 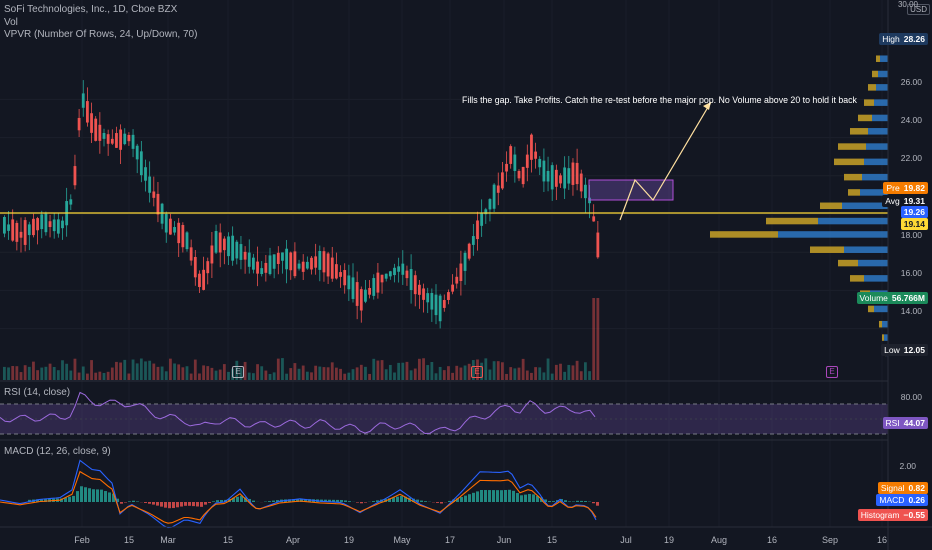 I want to click on volume-profile-up-row, so click(x=878, y=131).